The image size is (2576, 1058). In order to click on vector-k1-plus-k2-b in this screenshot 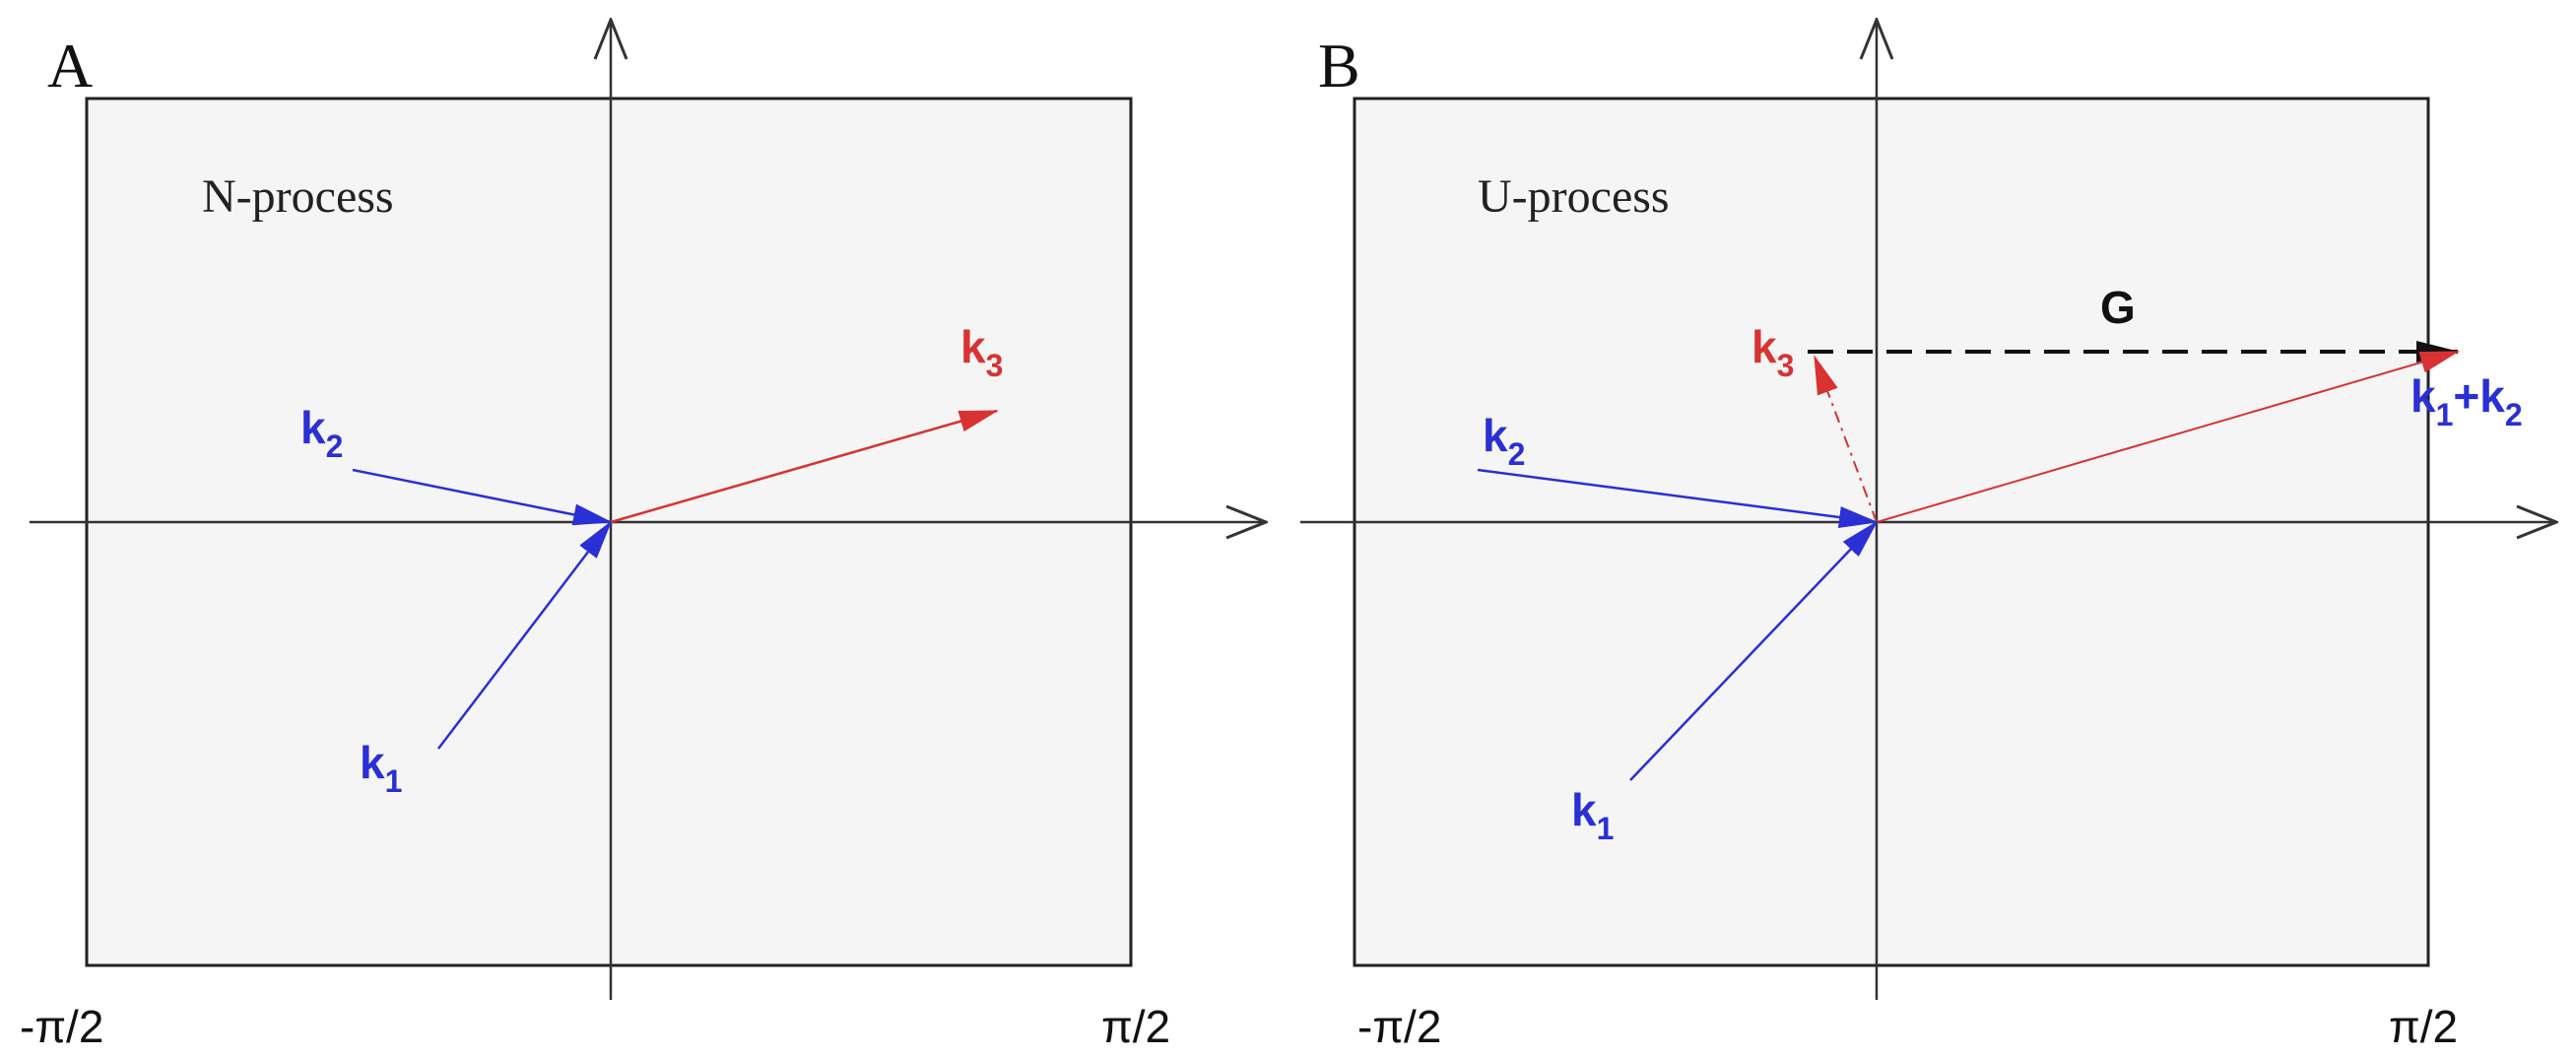, I will do `click(2168, 437)`.